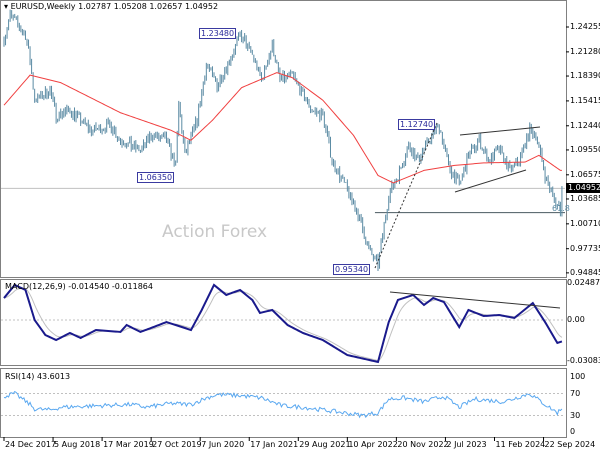 This screenshot has height=450, width=600. I want to click on rsi-tick-label: 70, so click(575, 393).